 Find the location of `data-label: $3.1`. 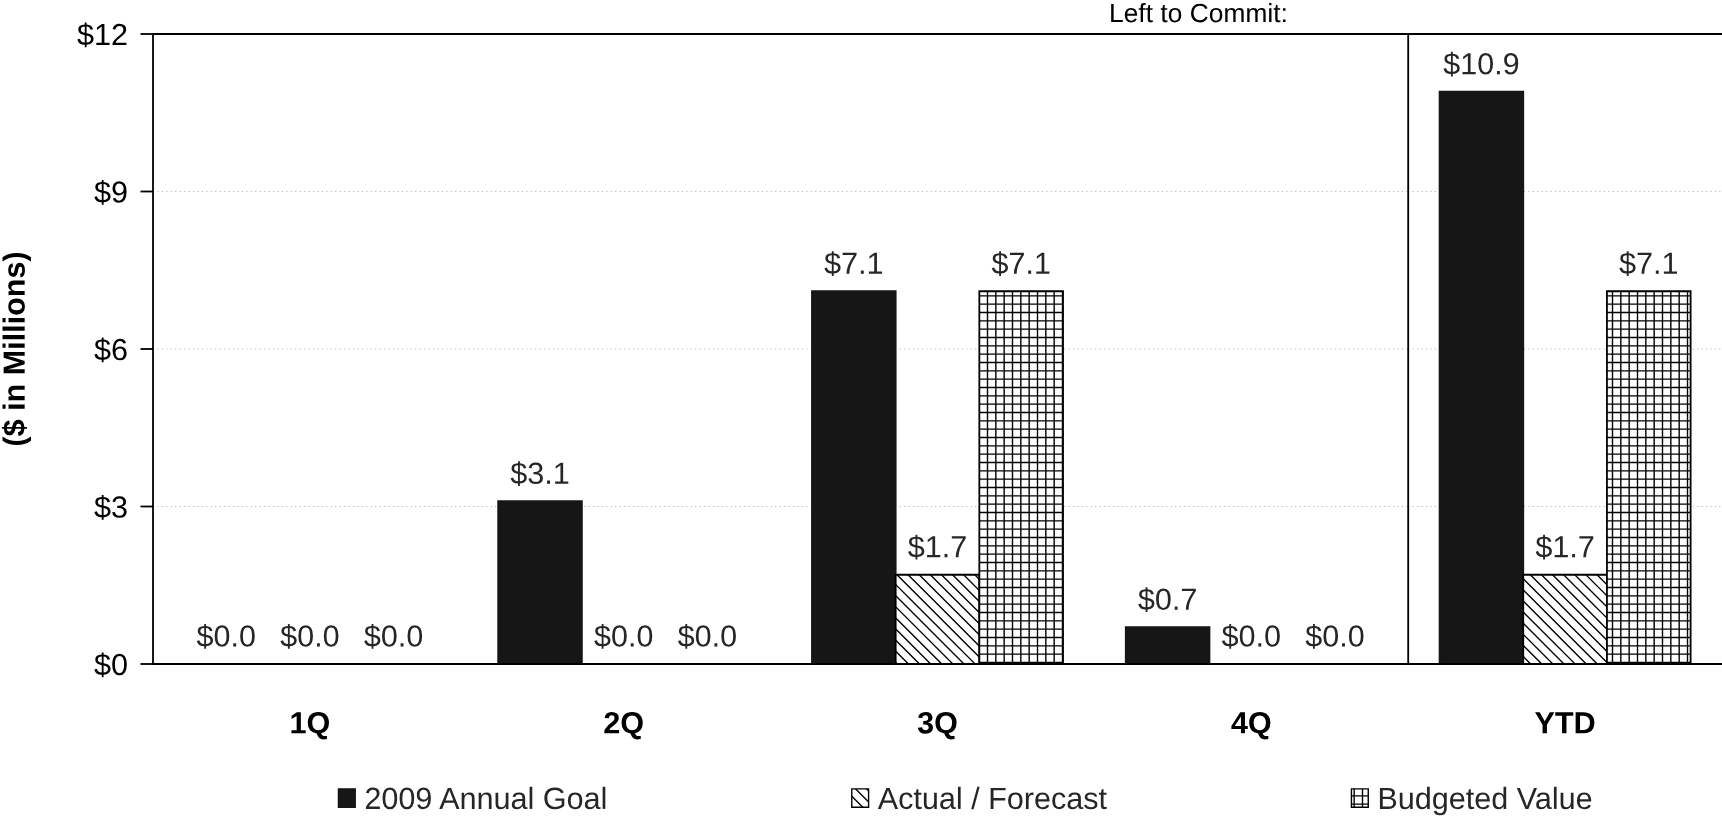

data-label: $3.1 is located at coordinates (539, 473).